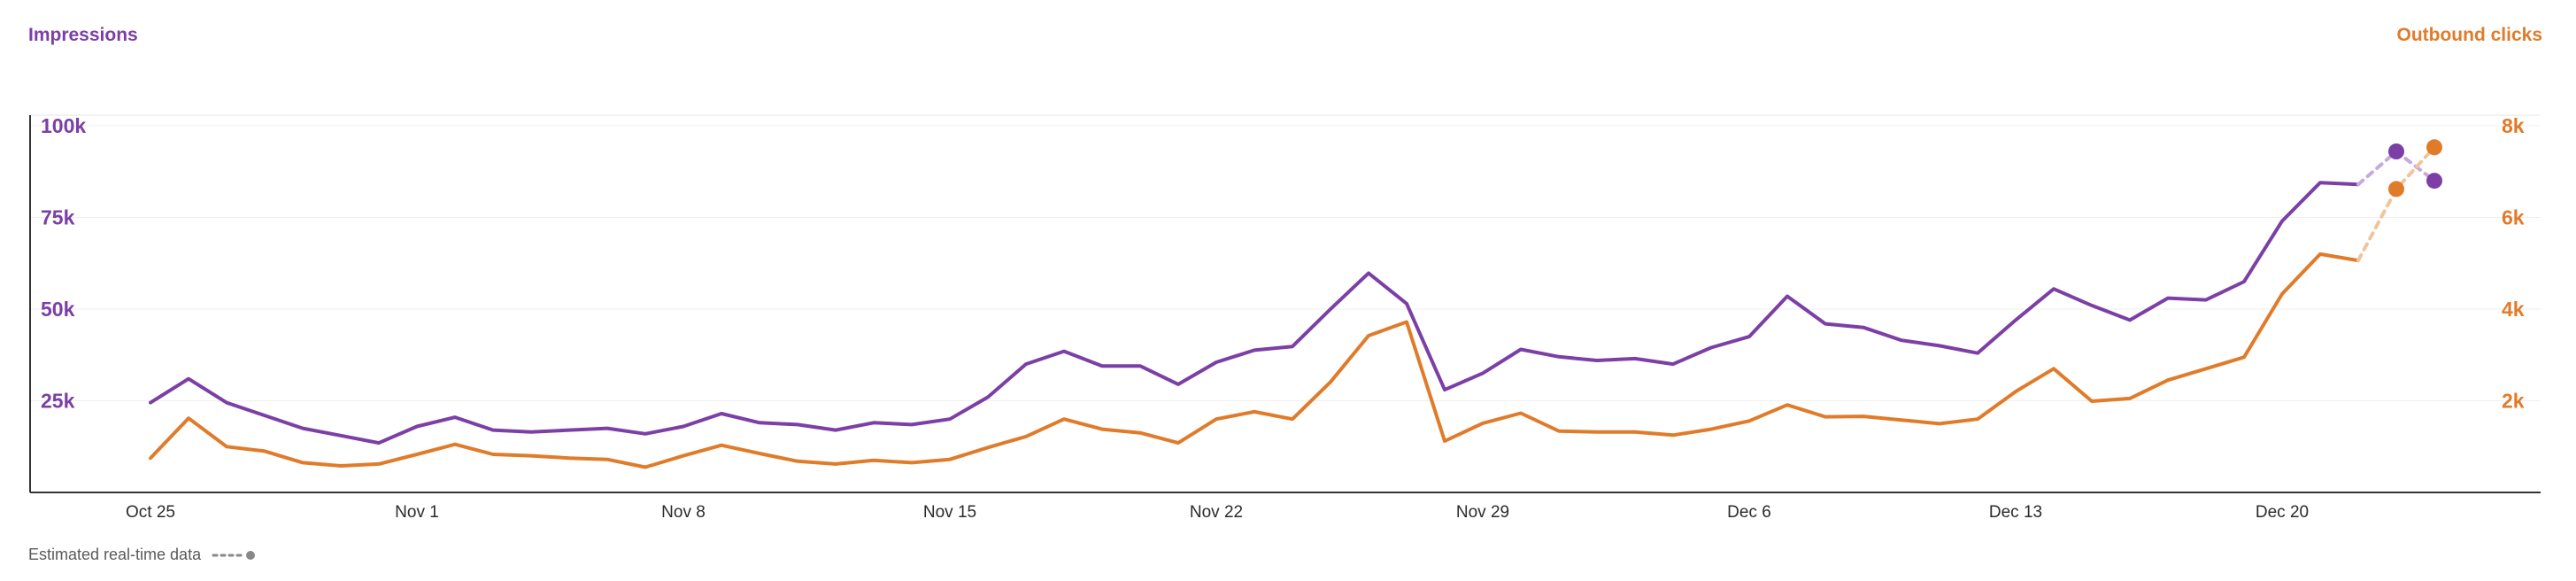 The width and height of the screenshot is (2576, 581). What do you see at coordinates (2513, 401) in the screenshot?
I see `y-tick-label-right: 2k` at bounding box center [2513, 401].